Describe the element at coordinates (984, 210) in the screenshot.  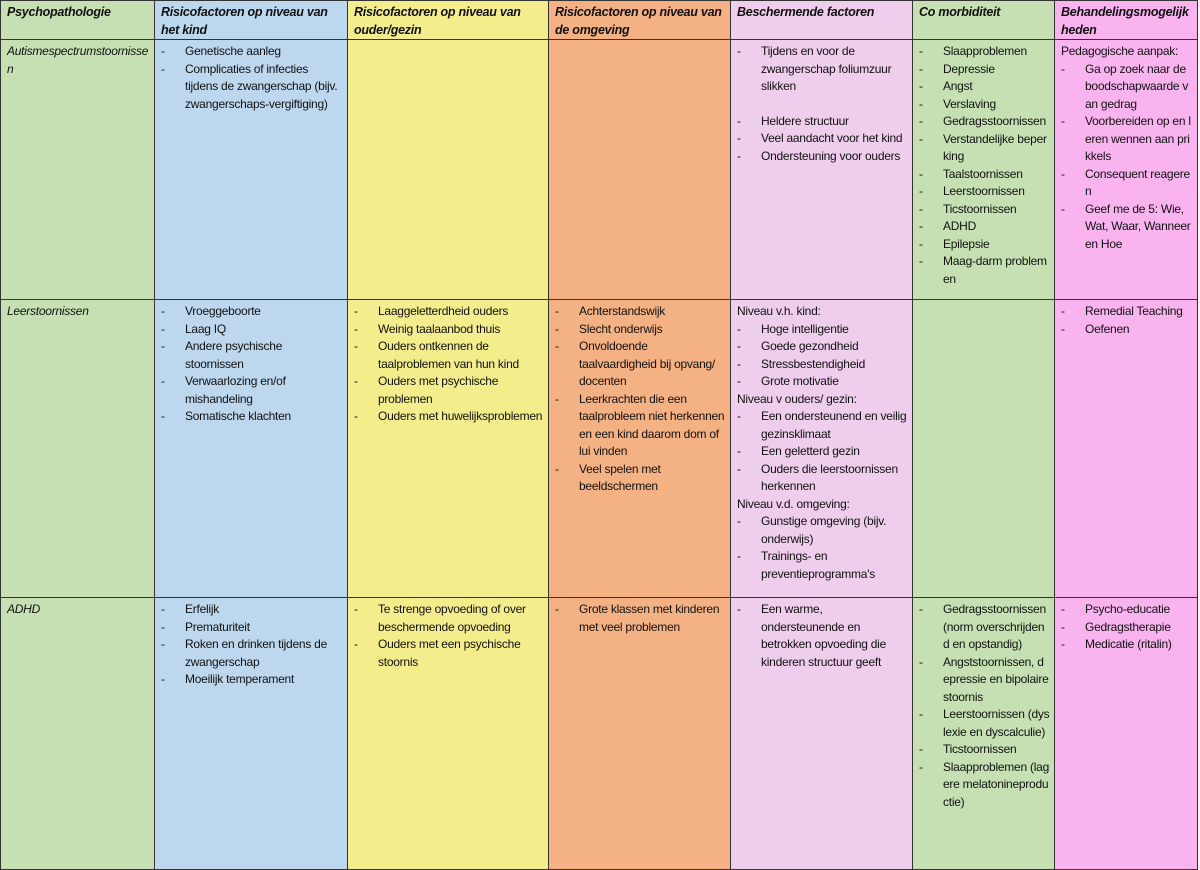
I see `list-item: - Ticstoornissen` at that location.